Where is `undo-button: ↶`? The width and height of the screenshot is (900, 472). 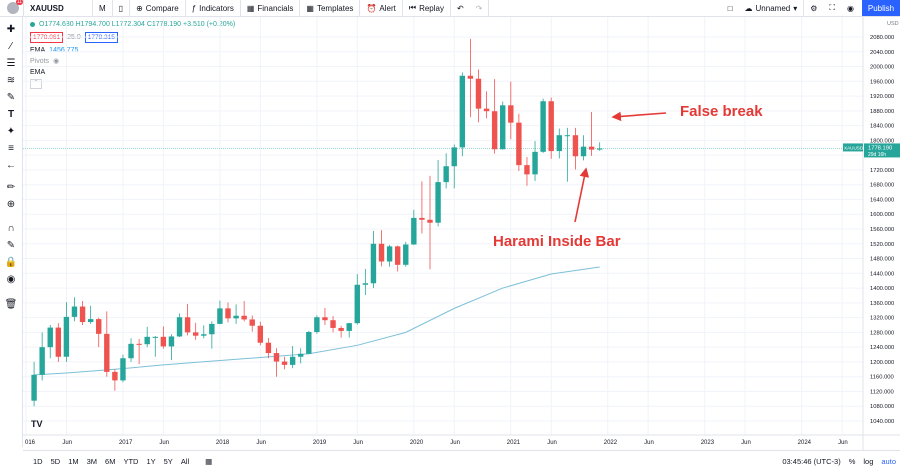
undo-button: ↶ is located at coordinates (460, 8).